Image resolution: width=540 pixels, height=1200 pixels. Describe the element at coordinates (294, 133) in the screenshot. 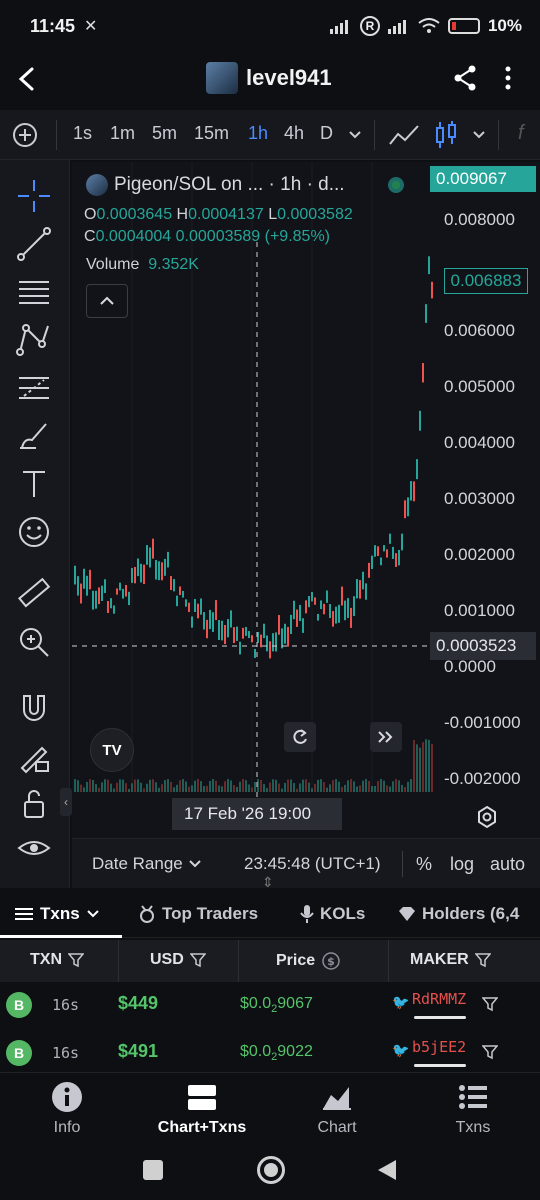

I see `timeframe-4h: 4h` at that location.